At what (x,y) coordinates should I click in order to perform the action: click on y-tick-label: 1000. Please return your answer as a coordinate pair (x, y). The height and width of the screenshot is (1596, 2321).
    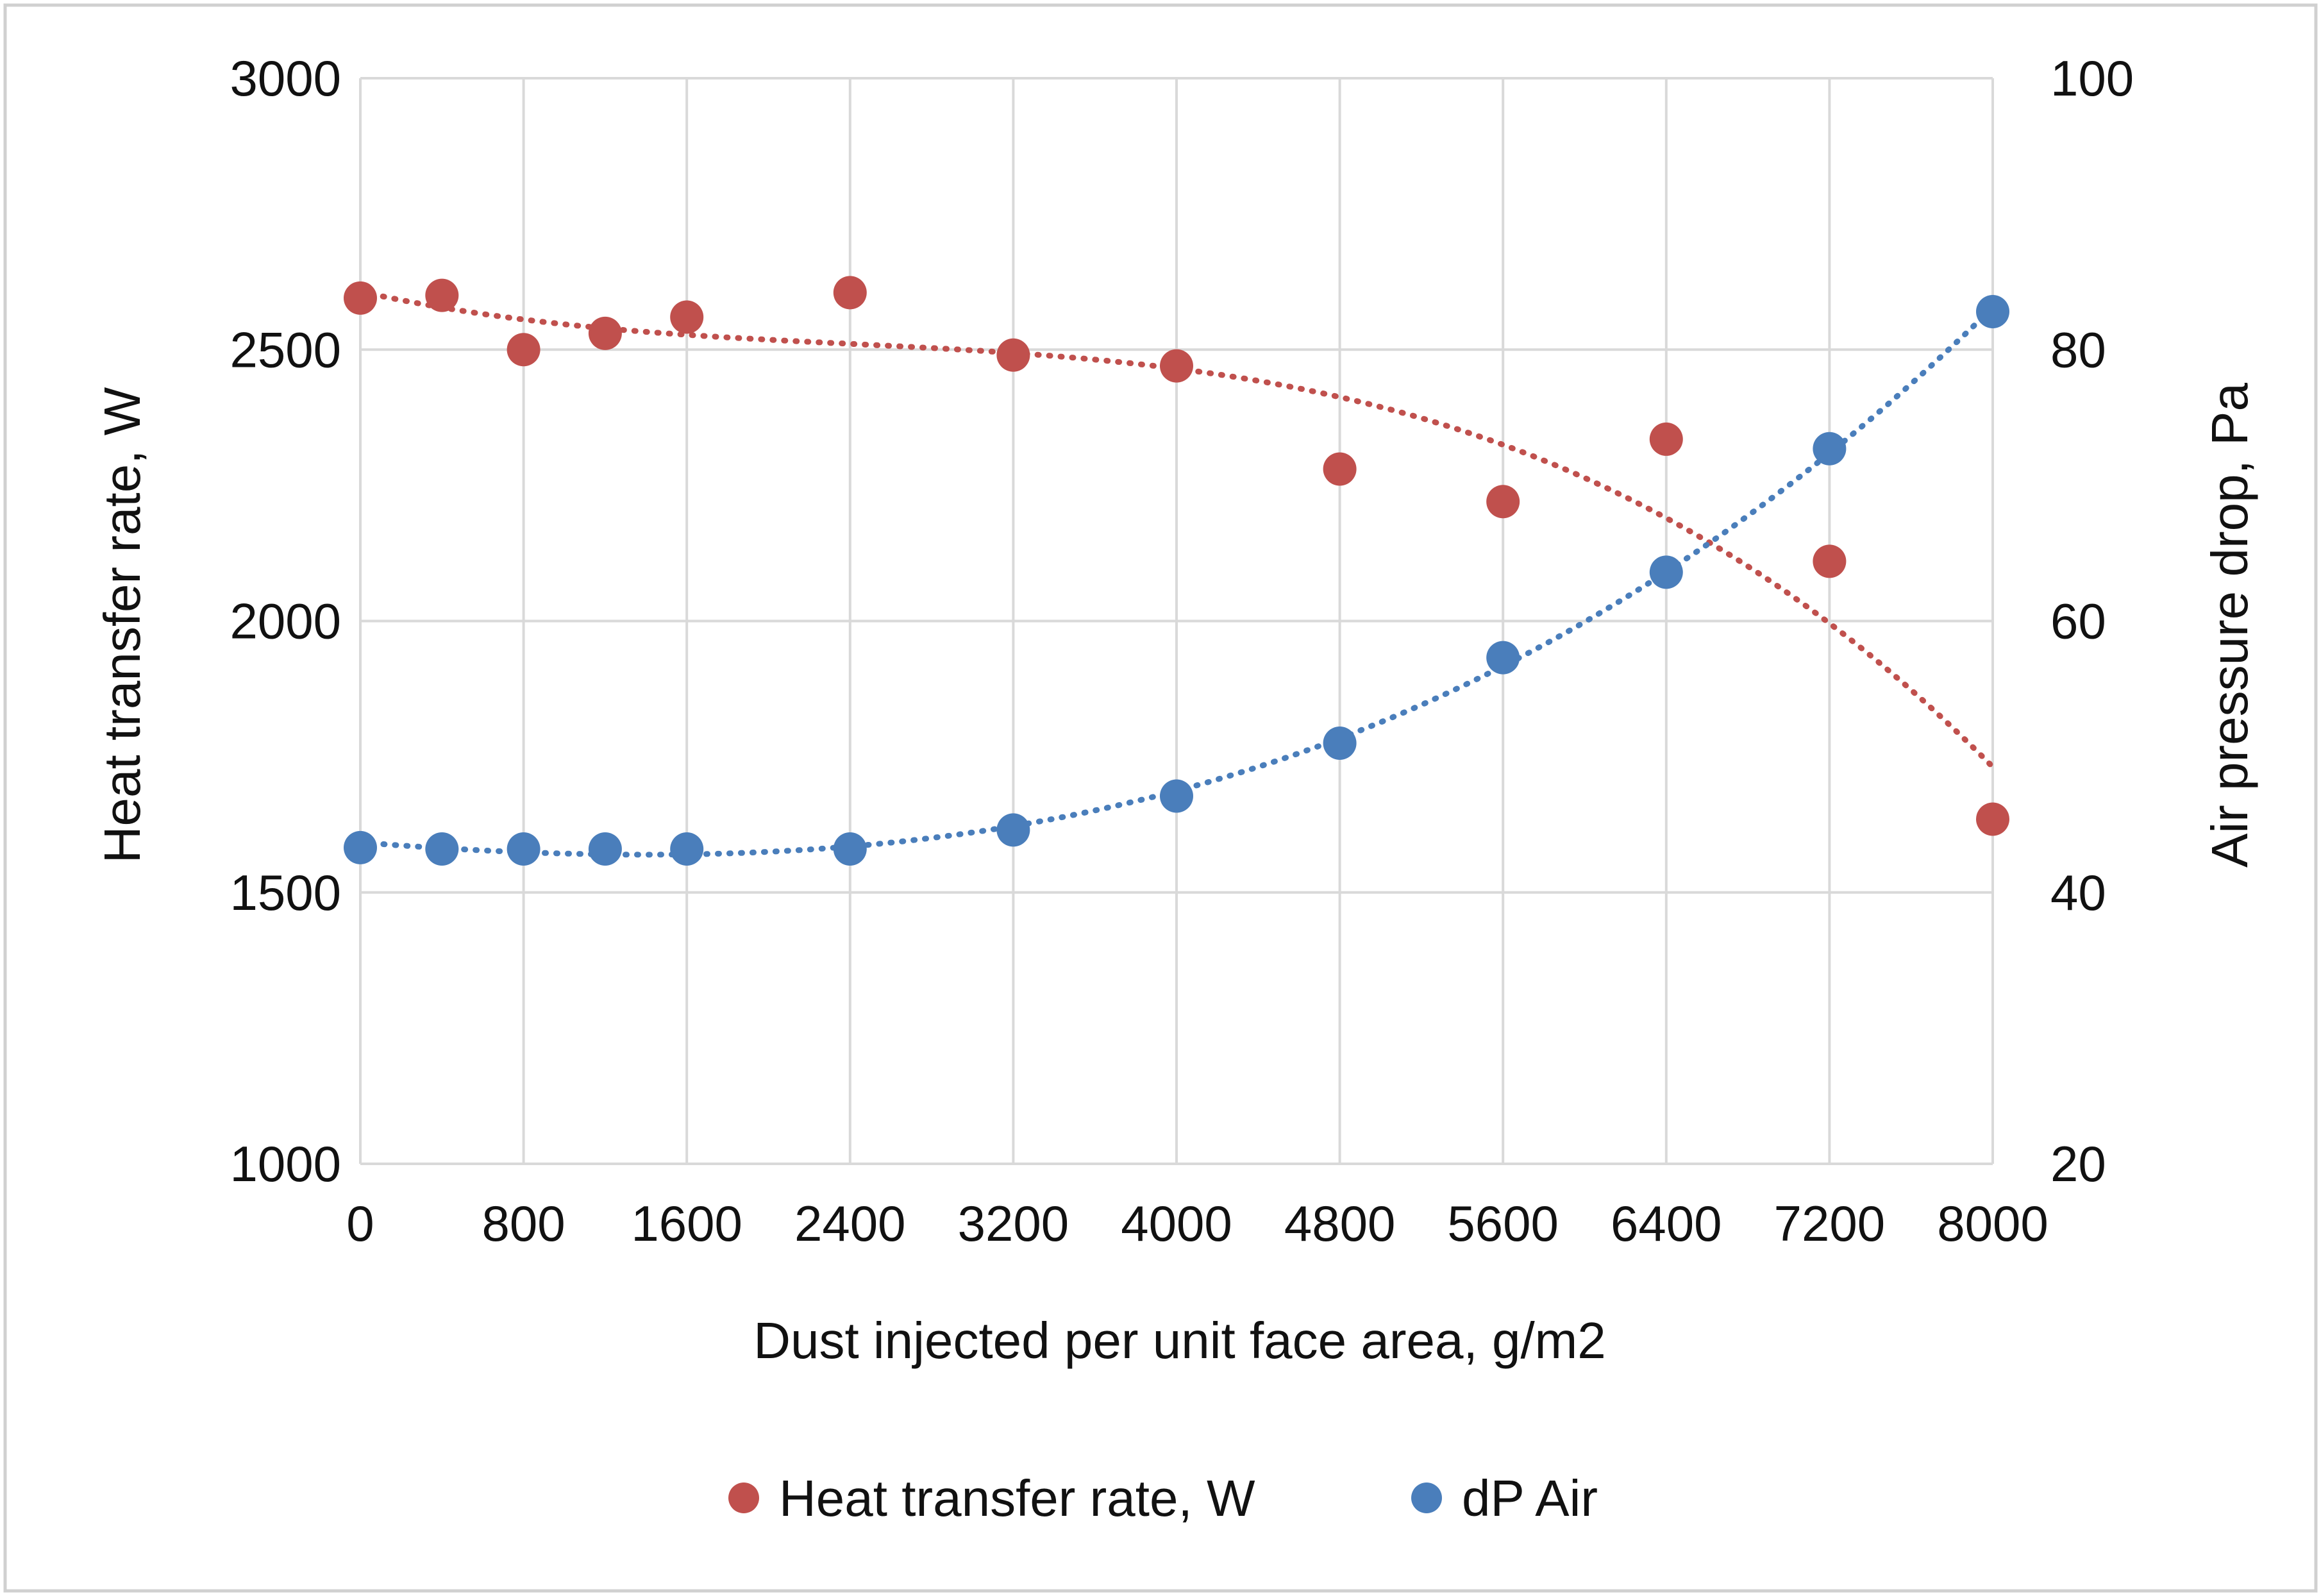
    Looking at the image, I should click on (285, 1164).